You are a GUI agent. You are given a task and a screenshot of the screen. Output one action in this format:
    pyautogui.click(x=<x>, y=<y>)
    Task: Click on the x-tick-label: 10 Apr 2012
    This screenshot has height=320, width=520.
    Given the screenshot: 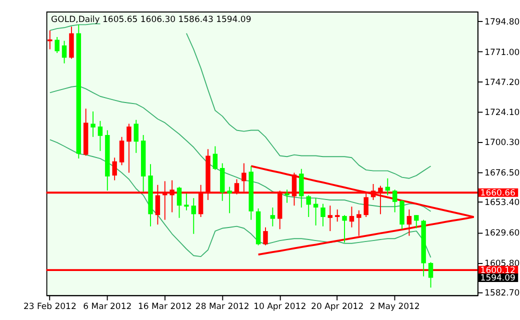 What is the action you would take?
    pyautogui.click(x=280, y=307)
    